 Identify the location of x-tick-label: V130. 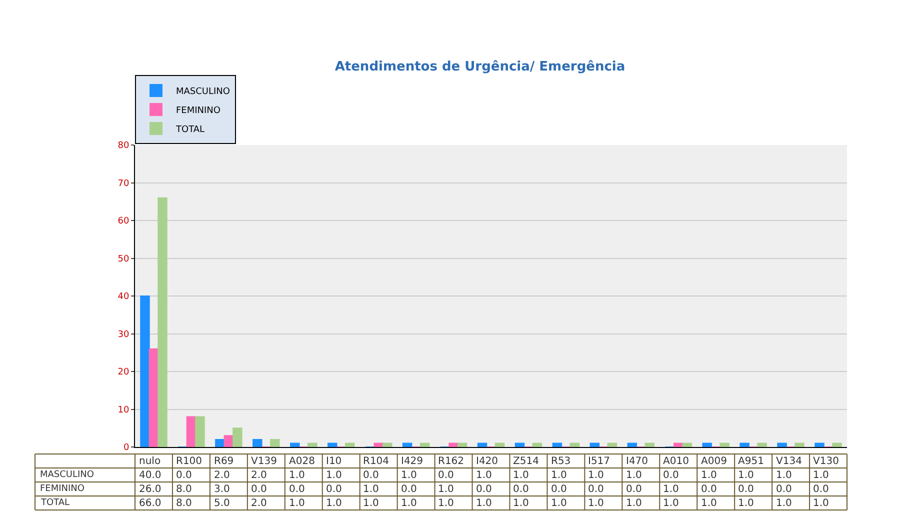
(826, 461).